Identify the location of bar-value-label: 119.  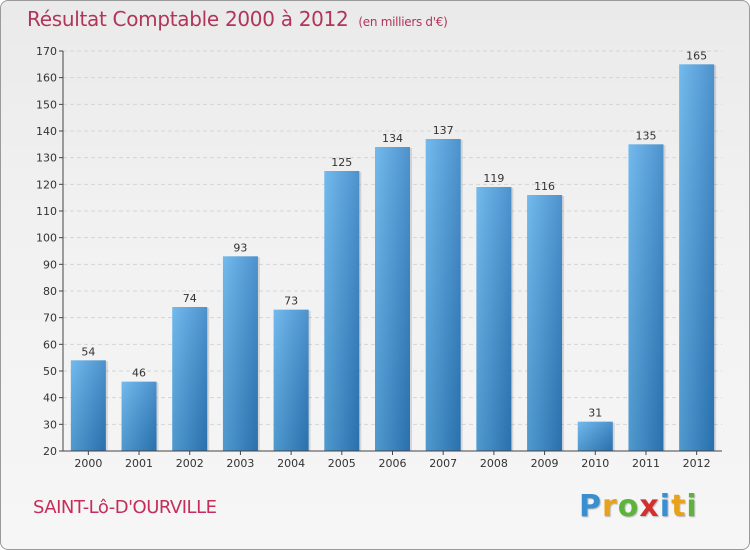
(493, 178).